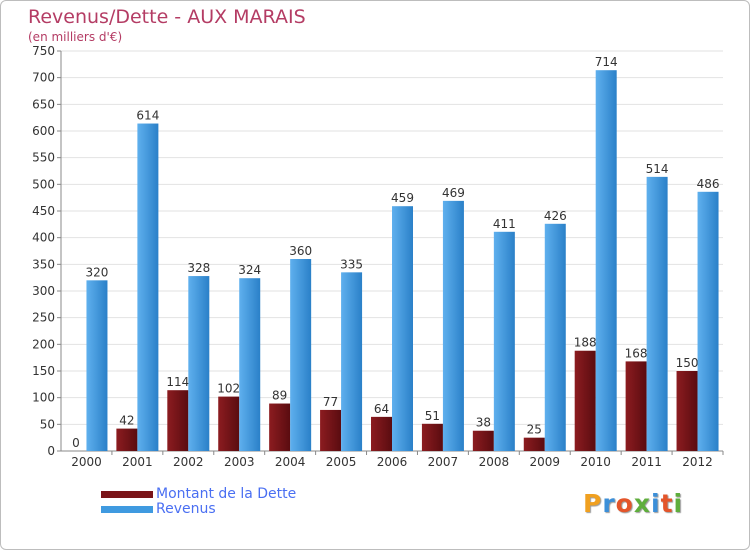 This screenshot has width=750, height=550. Describe the element at coordinates (43, 344) in the screenshot. I see `y-tick-label: 200` at that location.